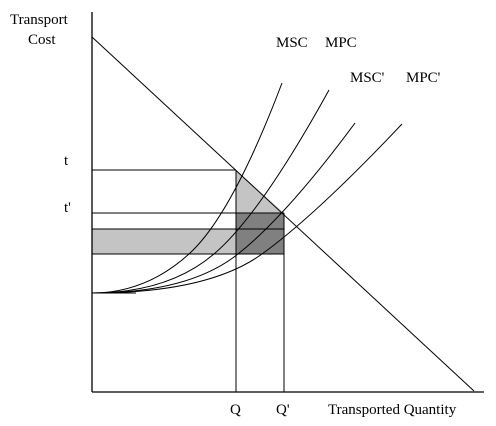 The width and height of the screenshot is (496, 426). I want to click on label-msc: MSC, so click(292, 43).